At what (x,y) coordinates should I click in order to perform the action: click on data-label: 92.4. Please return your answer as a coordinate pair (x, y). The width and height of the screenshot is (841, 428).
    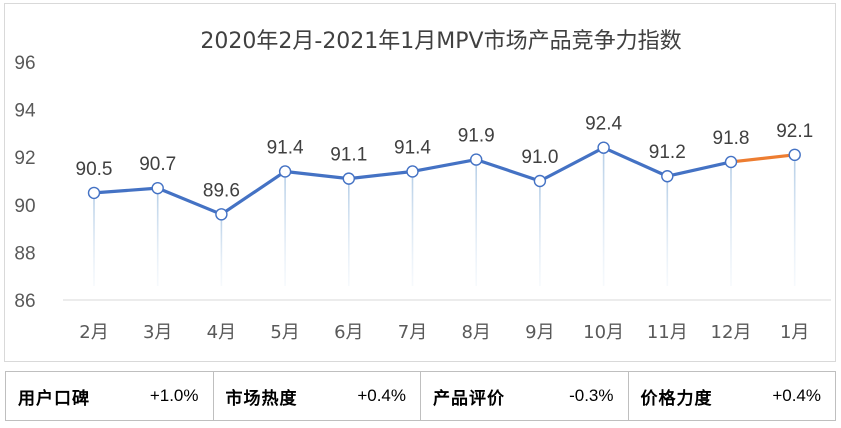
    Looking at the image, I should click on (603, 124).